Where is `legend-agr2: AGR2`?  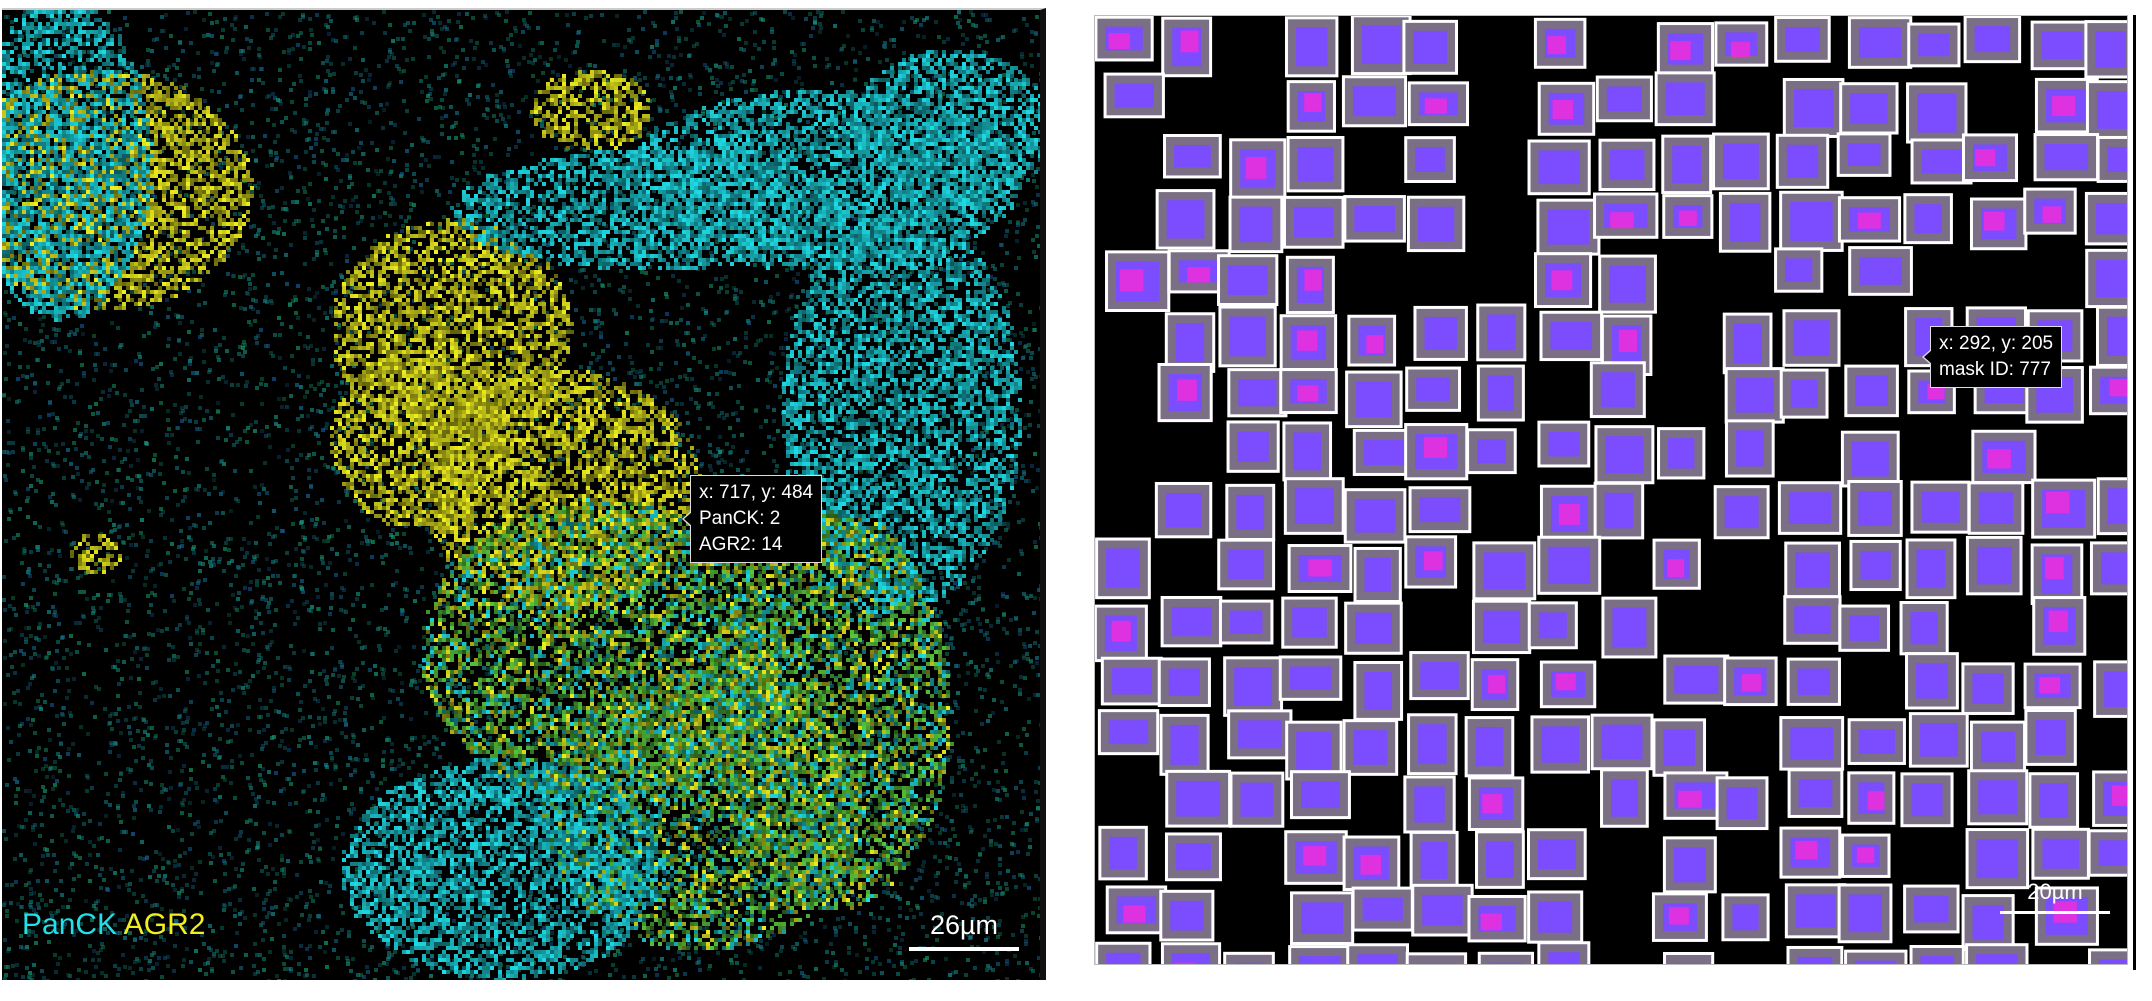
legend-agr2: AGR2 is located at coordinates (164, 924).